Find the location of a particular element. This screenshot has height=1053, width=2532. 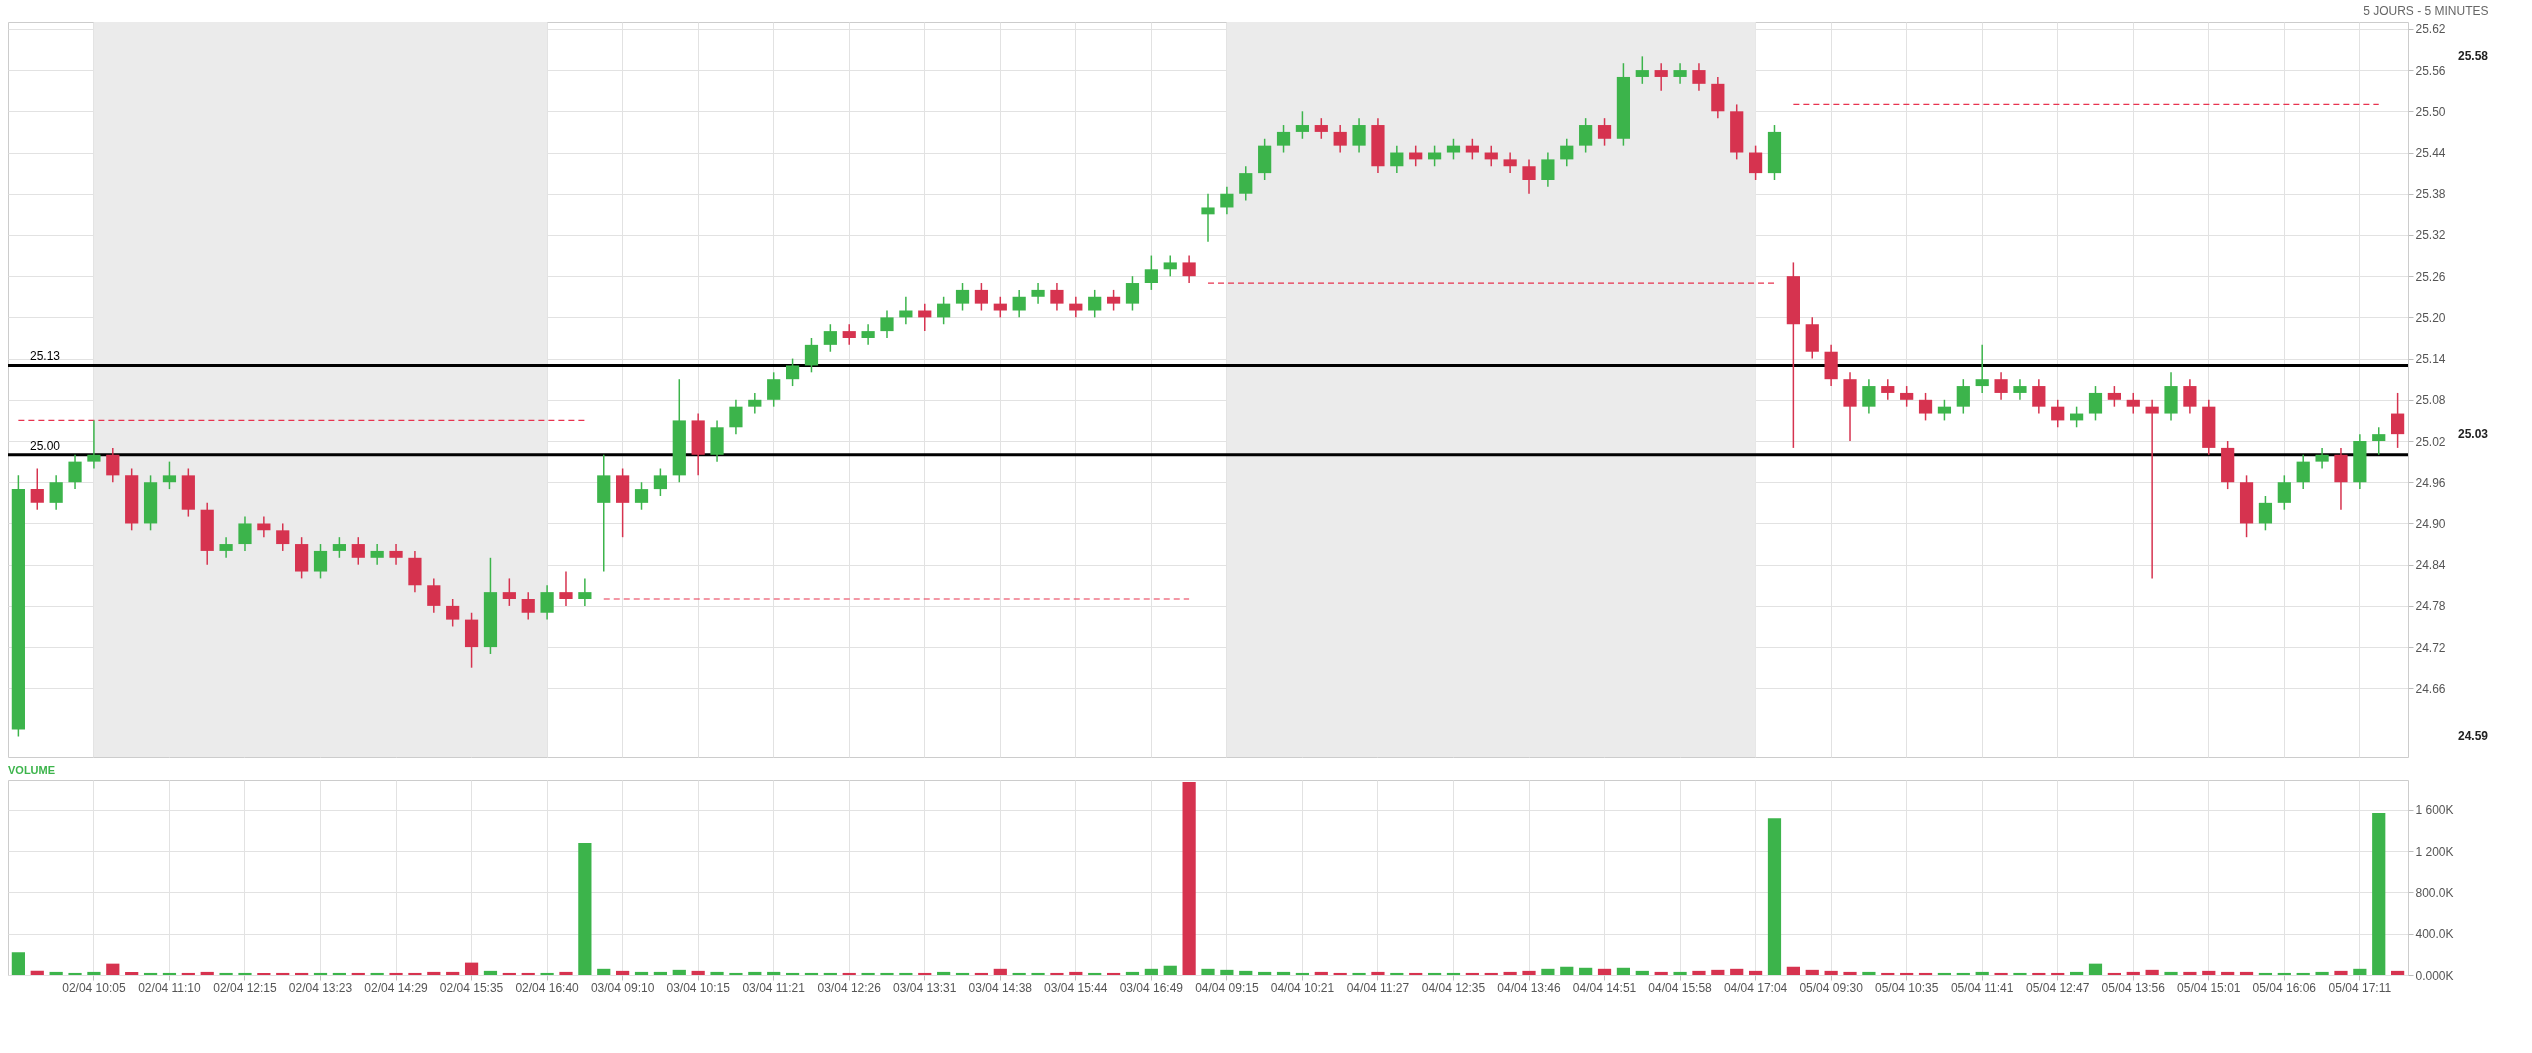

y-tick-label: 25.14 is located at coordinates (2430, 359).